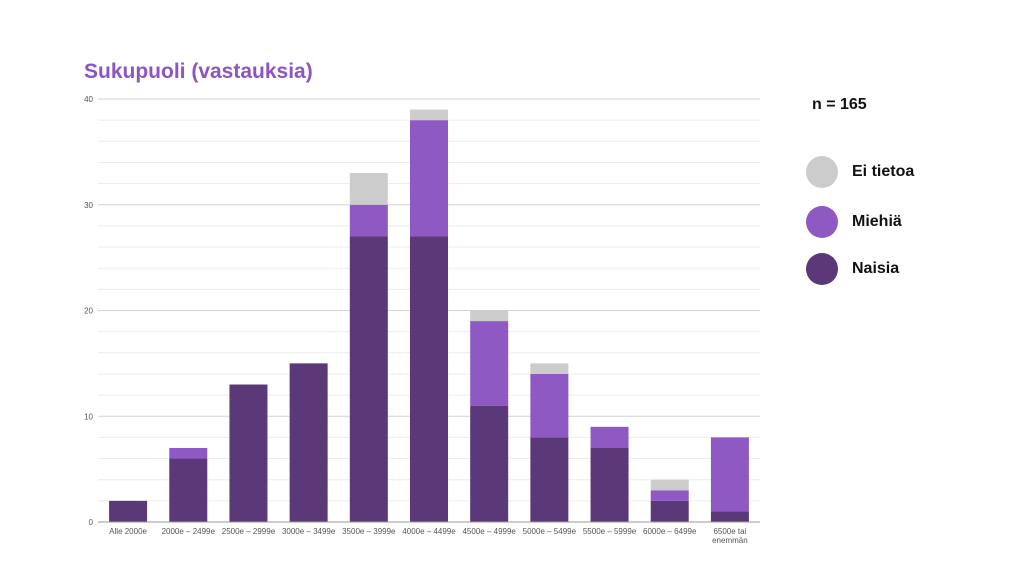 The image size is (1024, 576). I want to click on x-tick-label: 3000e – 3499e, so click(309, 531).